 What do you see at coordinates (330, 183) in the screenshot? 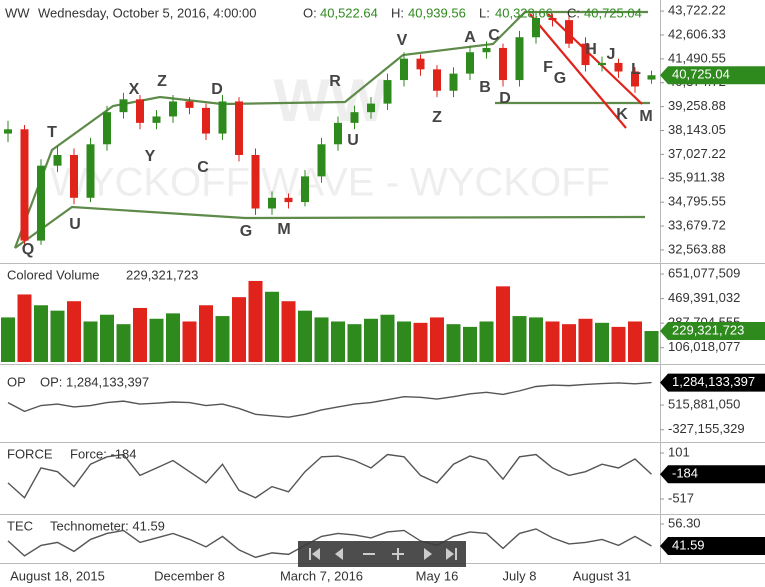
I see `watermark: WYCKOFF WAVE - WYCKOFF` at bounding box center [330, 183].